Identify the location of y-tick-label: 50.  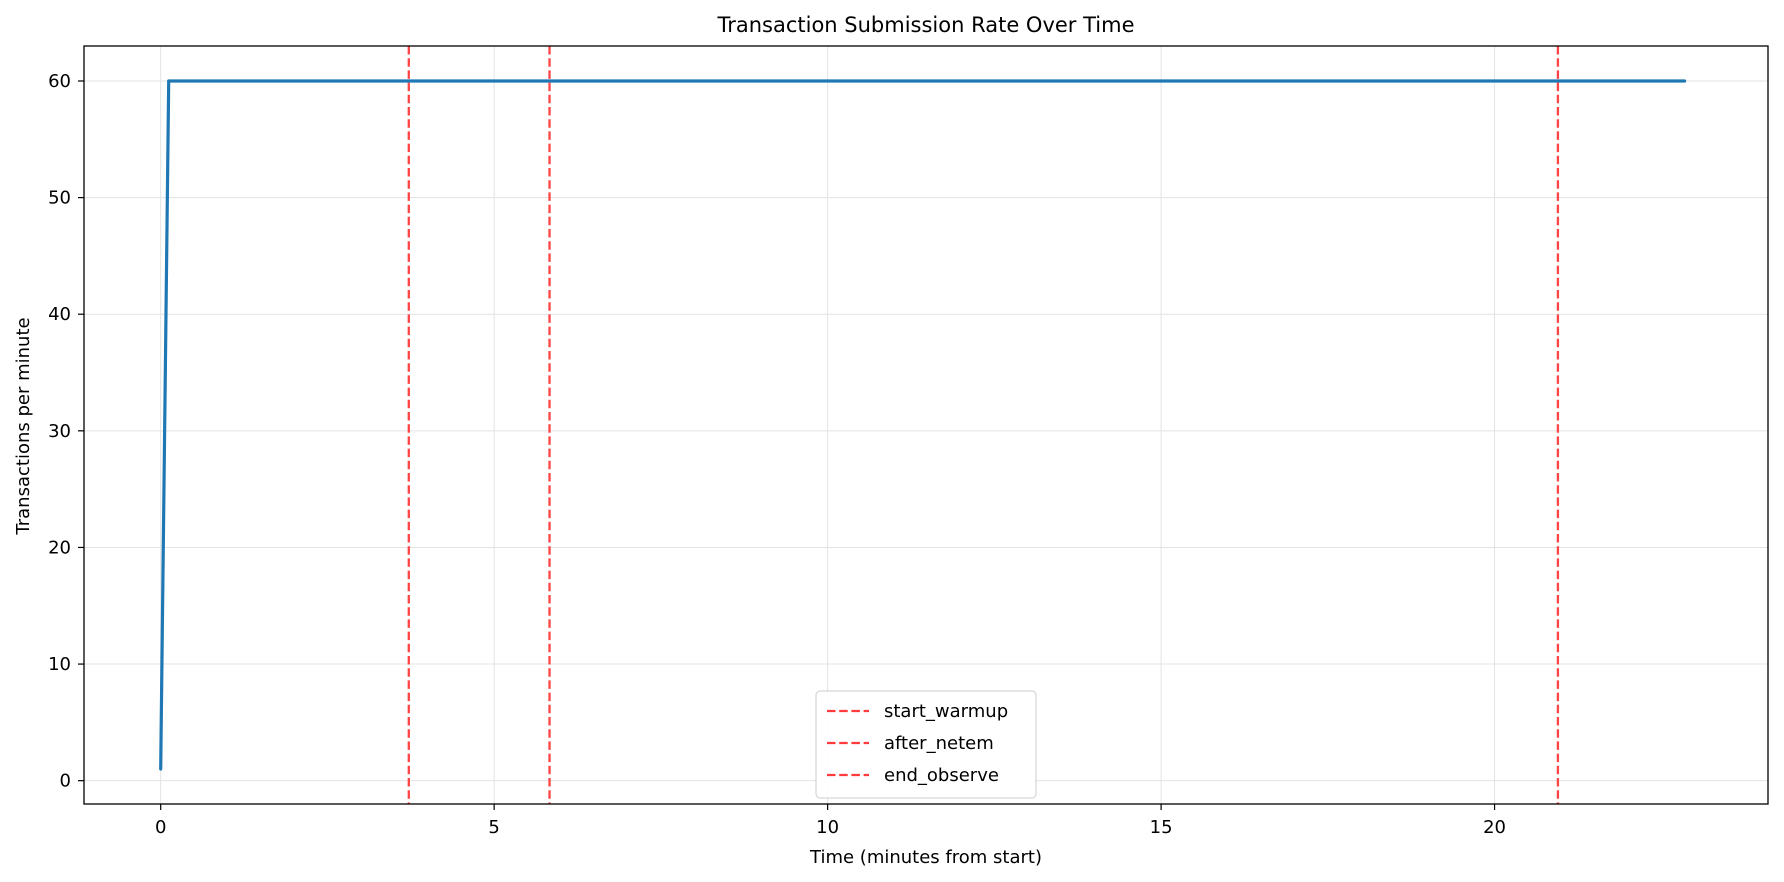
(59, 198).